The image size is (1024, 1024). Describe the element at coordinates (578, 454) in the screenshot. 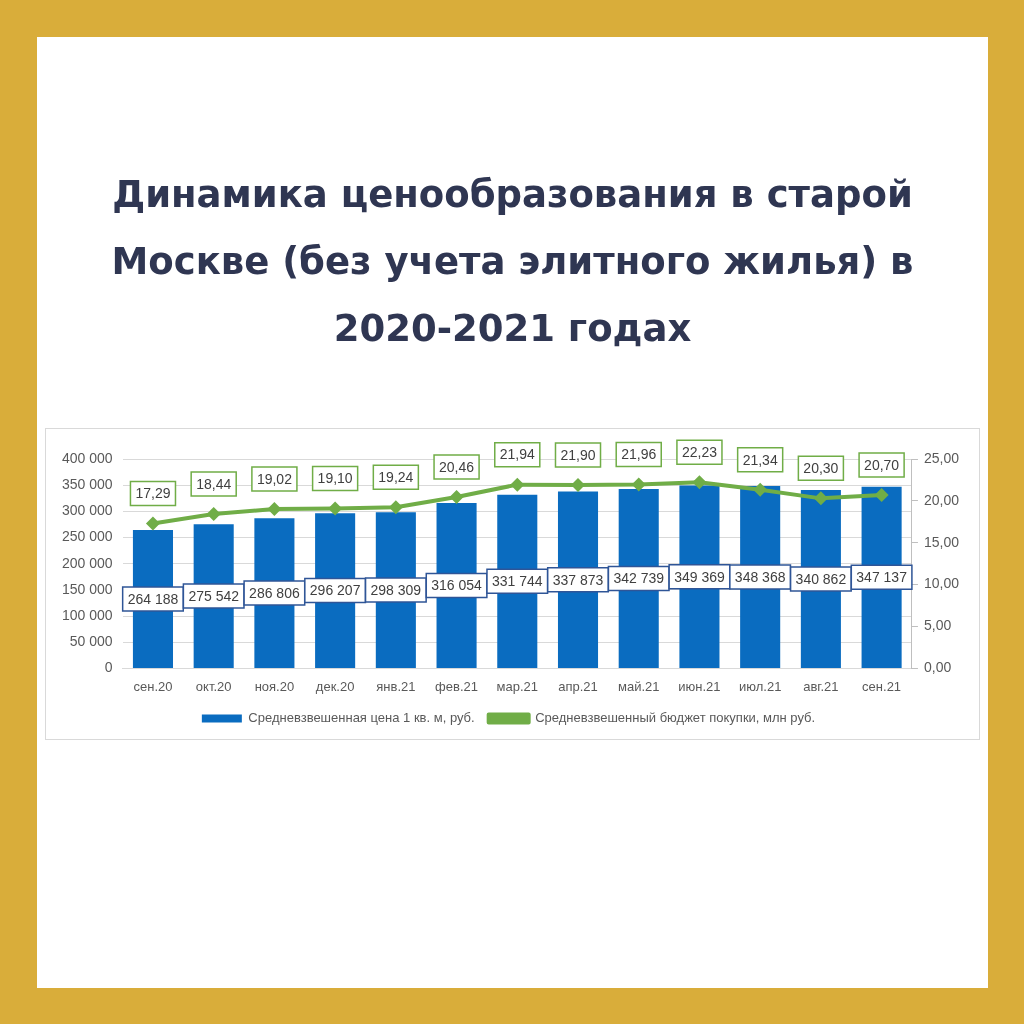

I see `data-label: 21,90` at that location.